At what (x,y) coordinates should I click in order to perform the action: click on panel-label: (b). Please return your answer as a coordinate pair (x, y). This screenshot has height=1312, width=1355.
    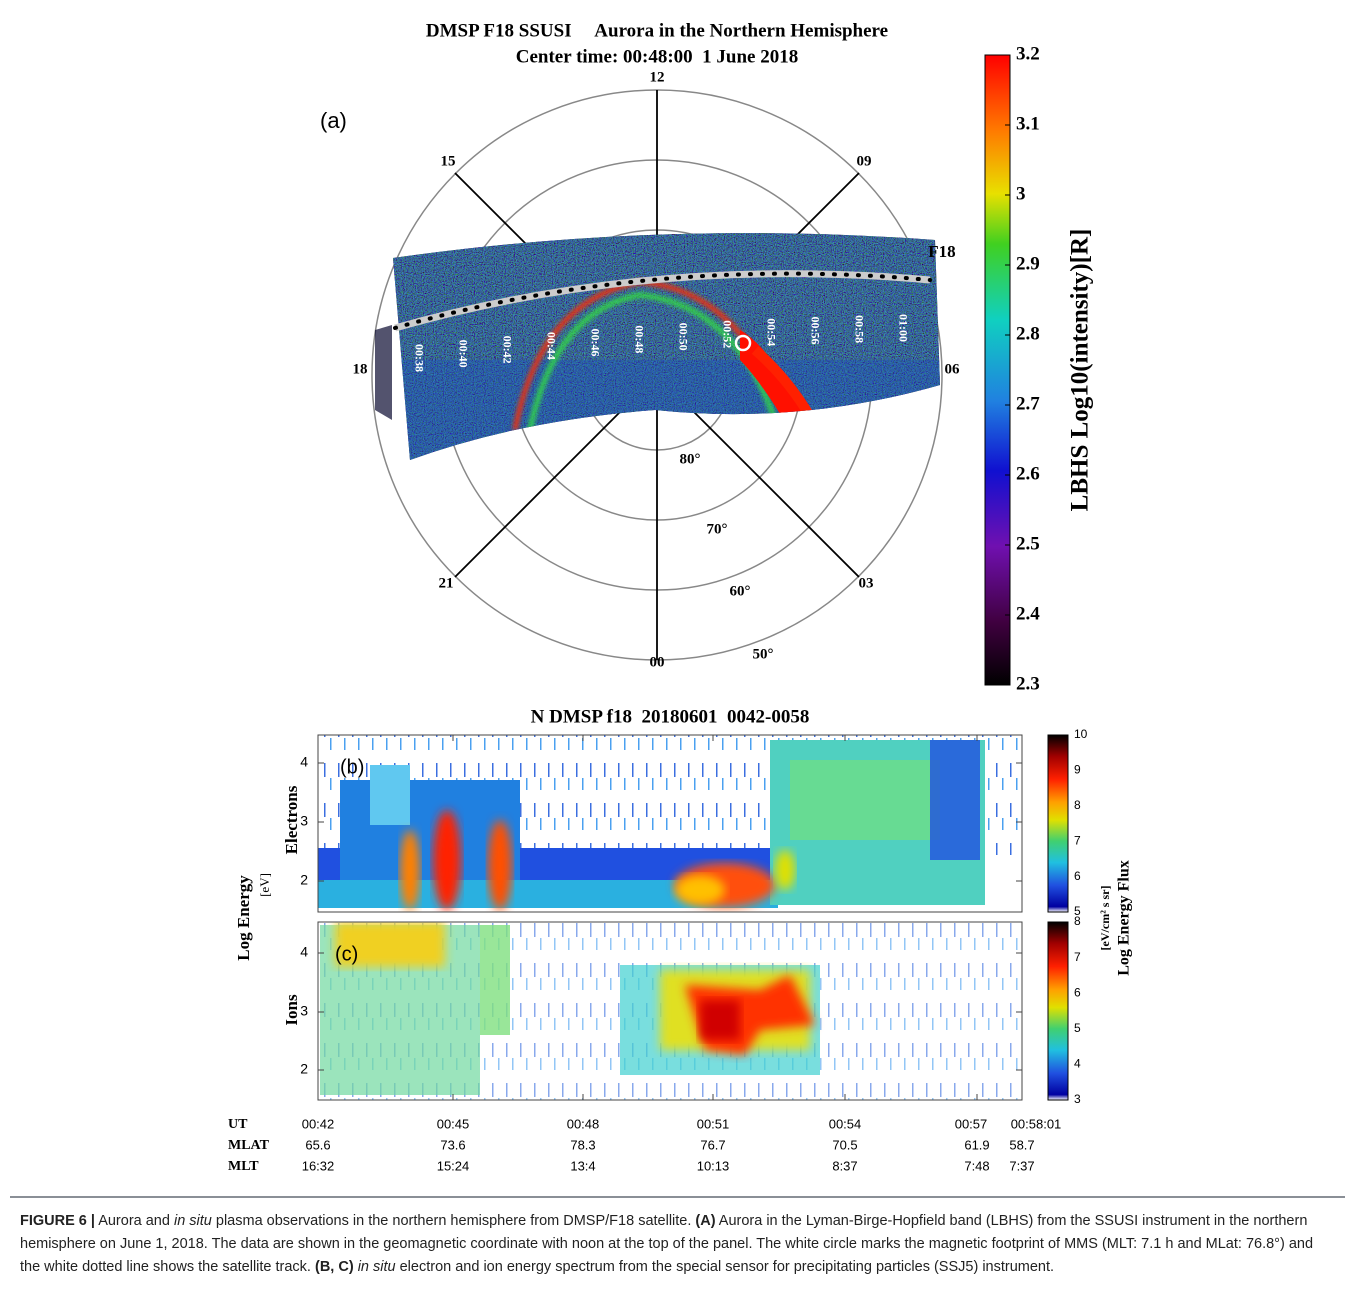
    Looking at the image, I should click on (352, 767).